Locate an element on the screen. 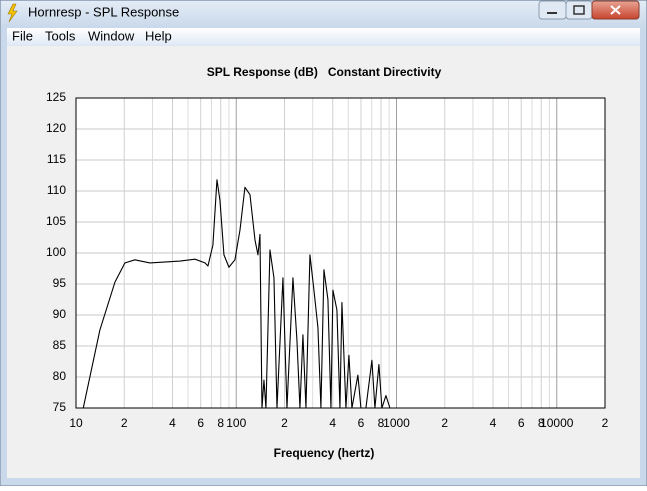 The height and width of the screenshot is (491, 647). menu-item: File is located at coordinates (22, 35).